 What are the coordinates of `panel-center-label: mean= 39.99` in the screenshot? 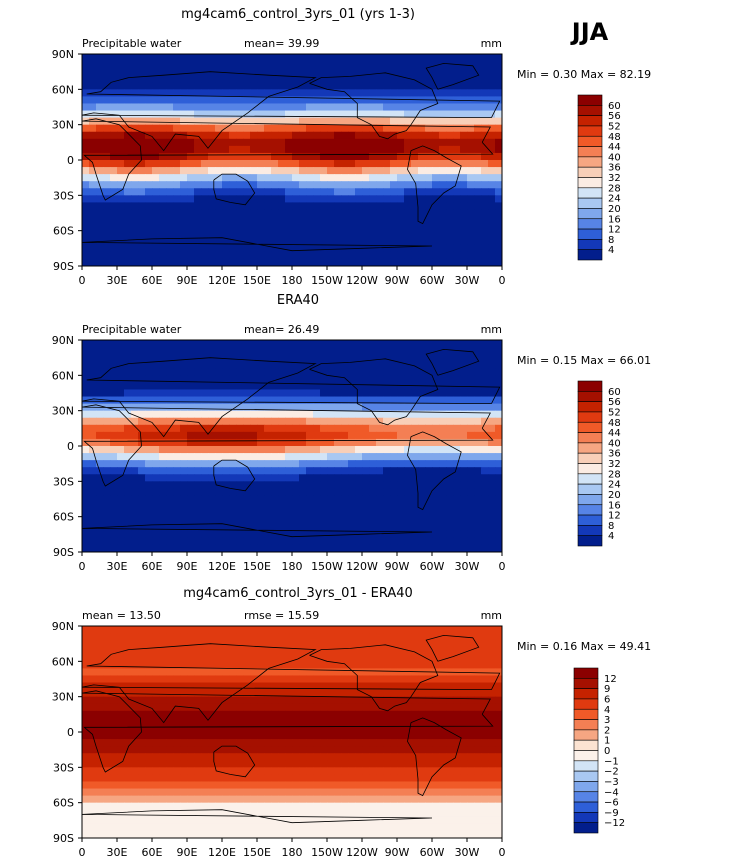 It's located at (281, 43).